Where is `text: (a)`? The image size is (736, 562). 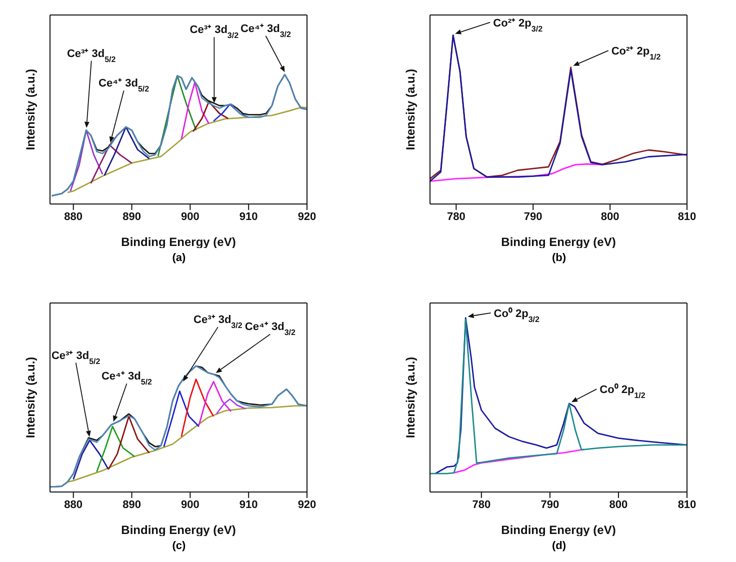 text: (a) is located at coordinates (179, 258).